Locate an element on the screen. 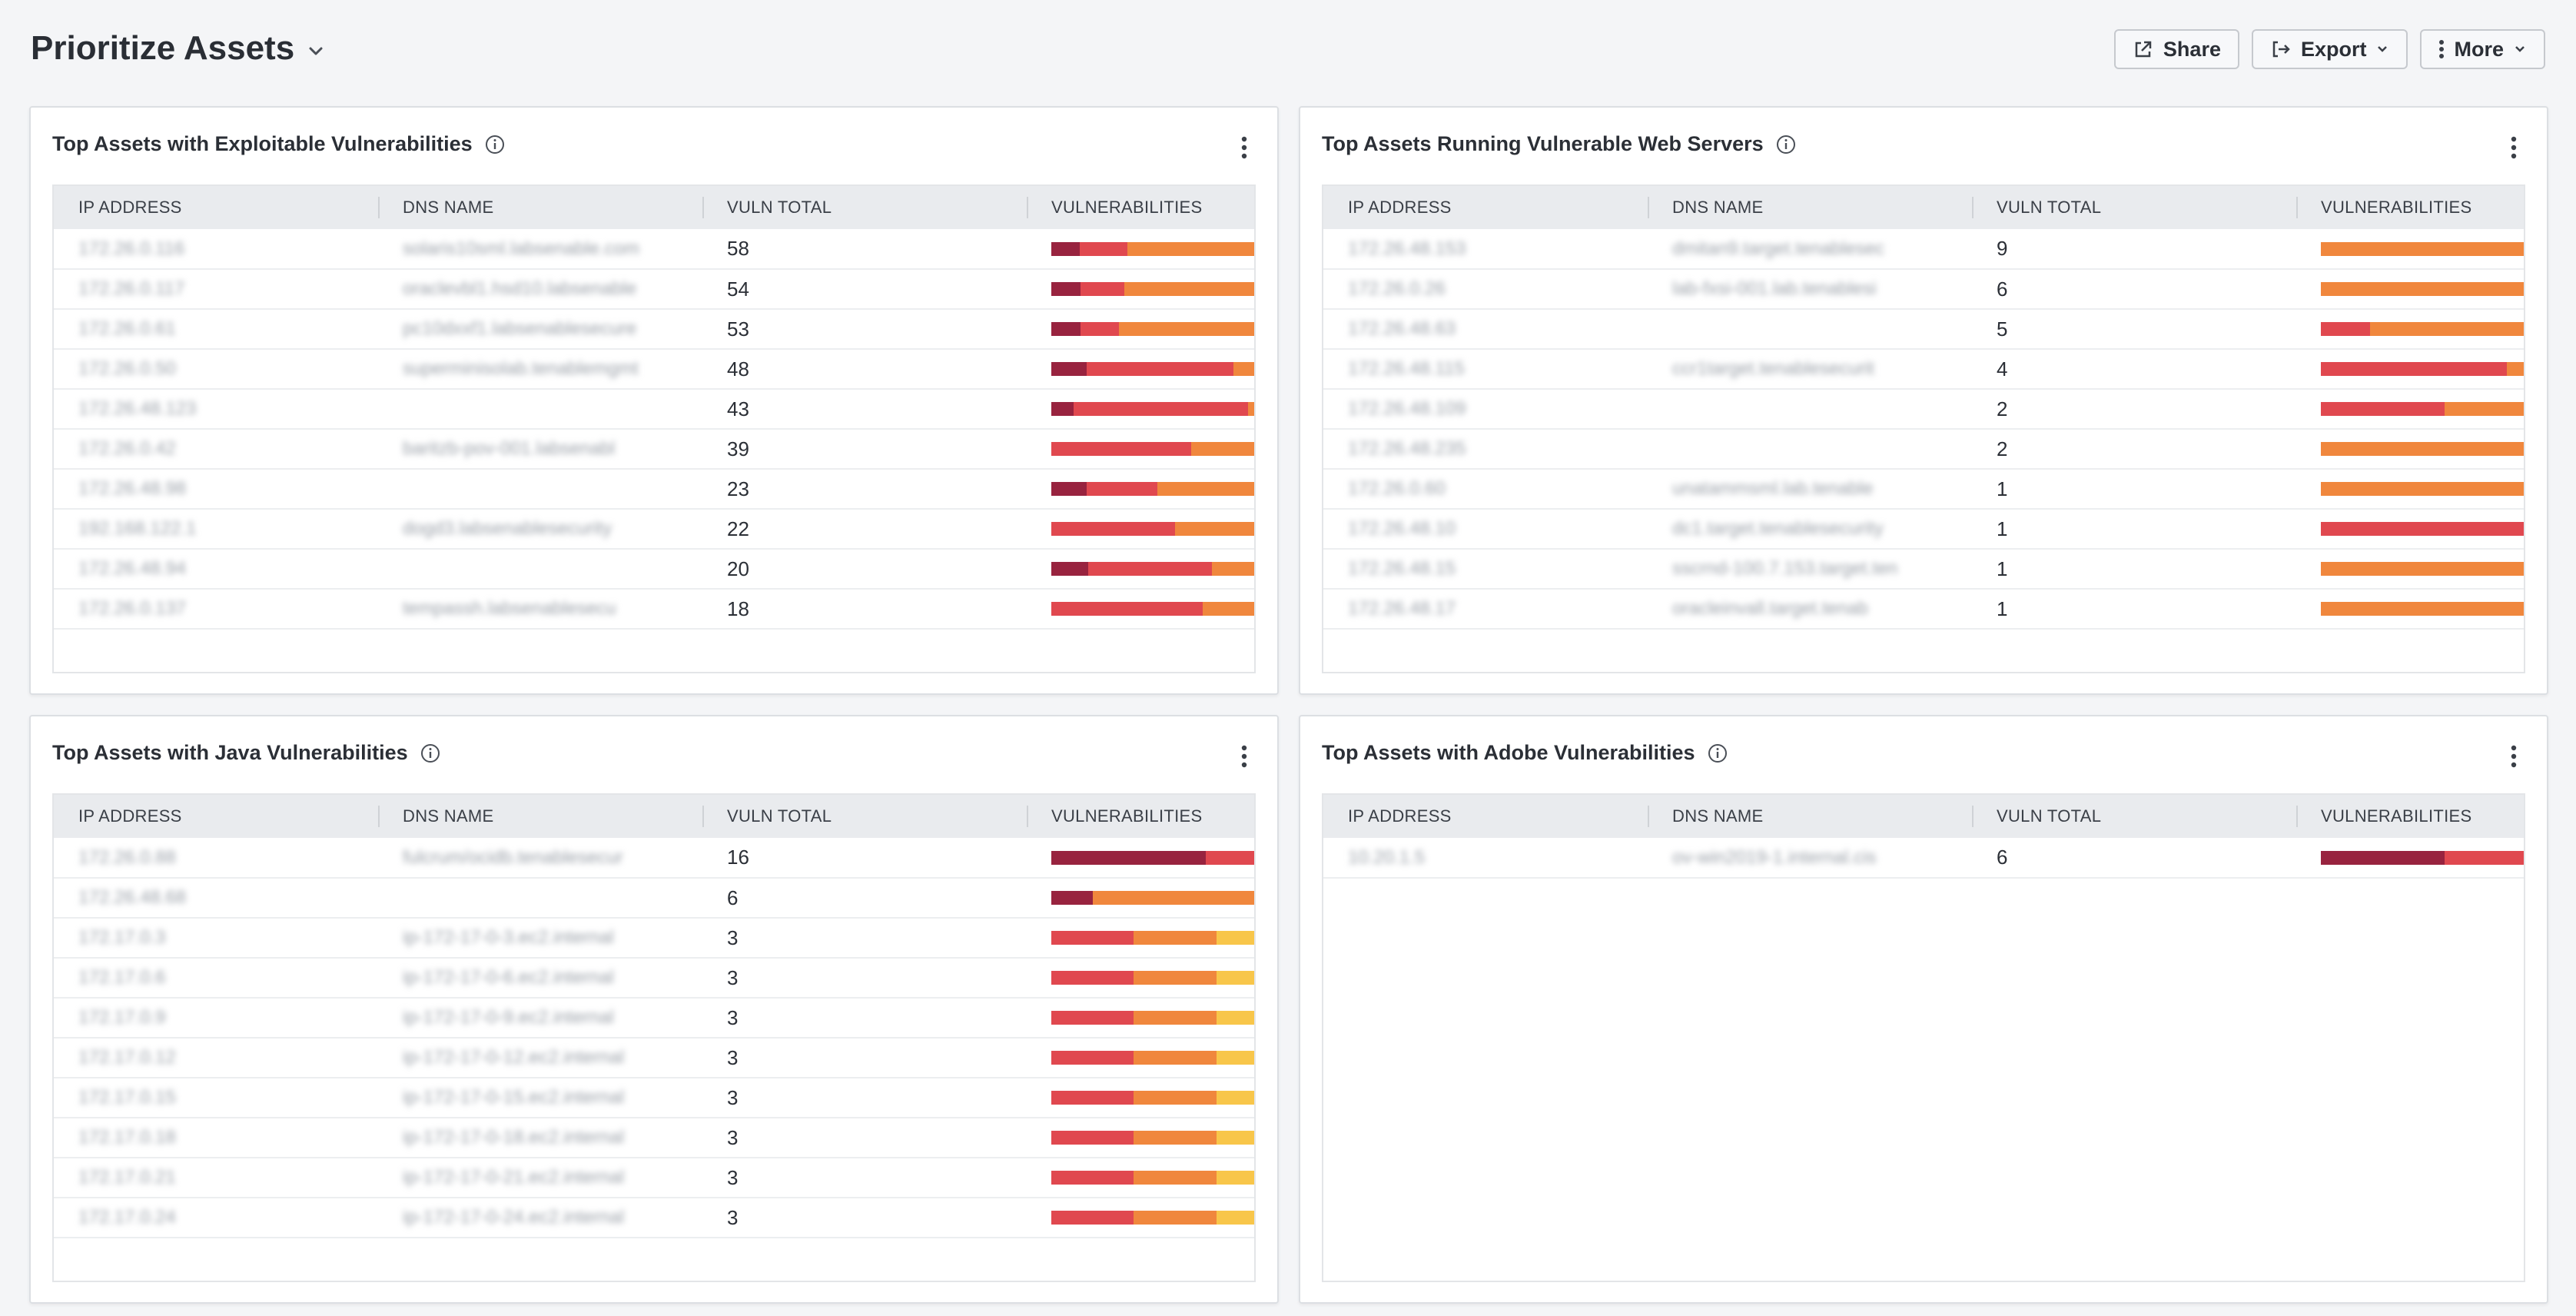 The image size is (2576, 1316). dns-name-cell: dc1.target.tenablesecurity is located at coordinates (1778, 529).